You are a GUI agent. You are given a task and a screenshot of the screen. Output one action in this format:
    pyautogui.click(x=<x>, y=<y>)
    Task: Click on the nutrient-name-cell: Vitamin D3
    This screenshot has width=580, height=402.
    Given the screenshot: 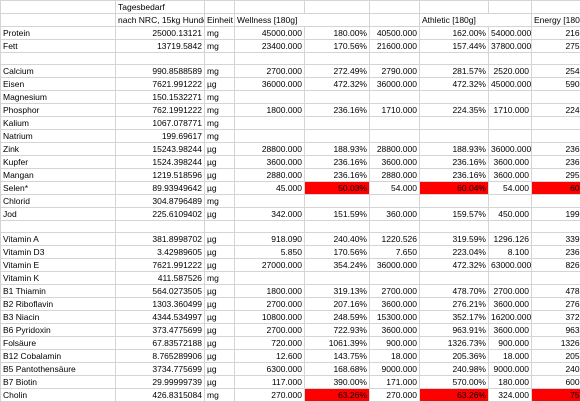 What is the action you would take?
    pyautogui.click(x=58, y=252)
    